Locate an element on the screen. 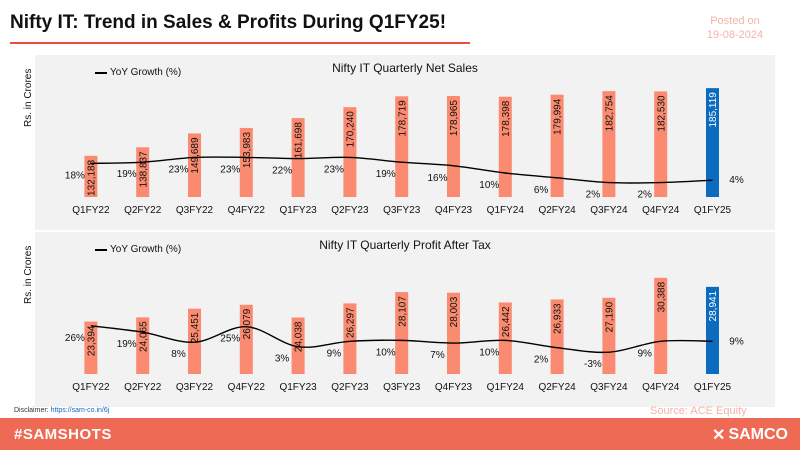  pat-x-tick: Q1FY22 is located at coordinates (91, 387).